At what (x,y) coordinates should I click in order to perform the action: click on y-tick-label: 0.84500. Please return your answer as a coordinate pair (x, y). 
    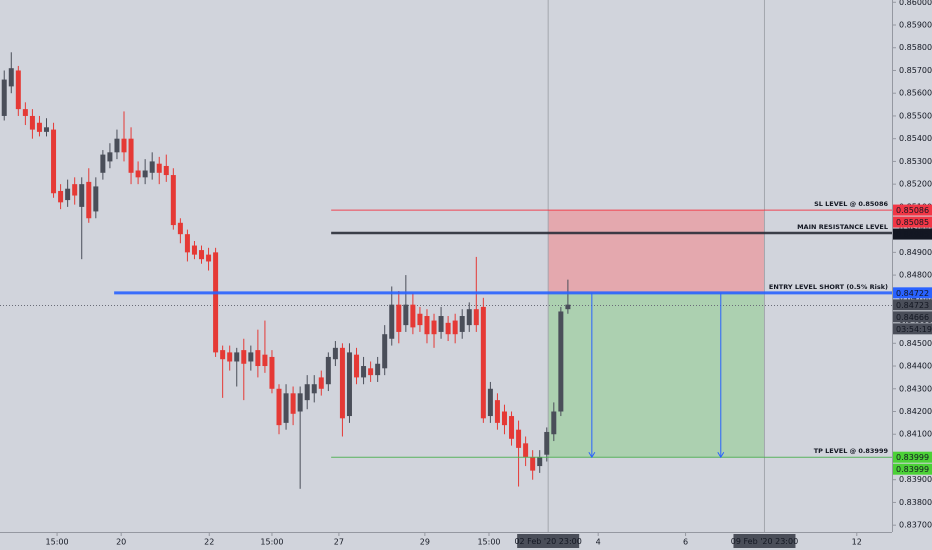
    Looking at the image, I should click on (915, 343).